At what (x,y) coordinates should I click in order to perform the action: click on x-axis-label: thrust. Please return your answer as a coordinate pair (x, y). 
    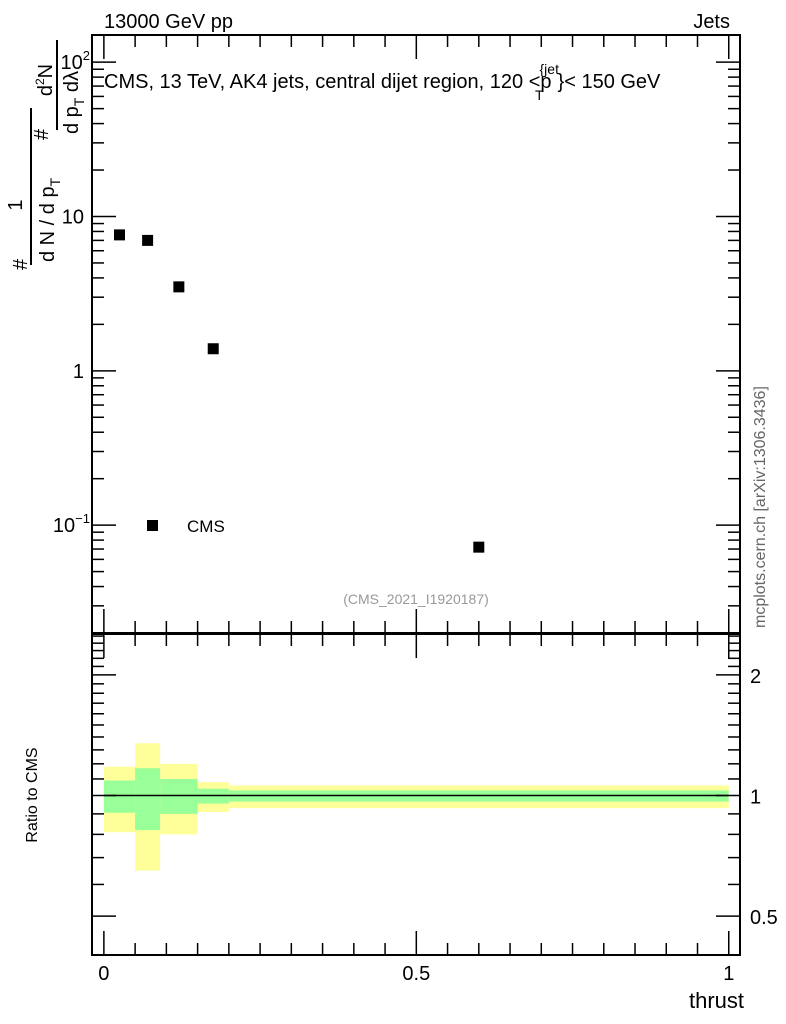
    Looking at the image, I should click on (716, 1000).